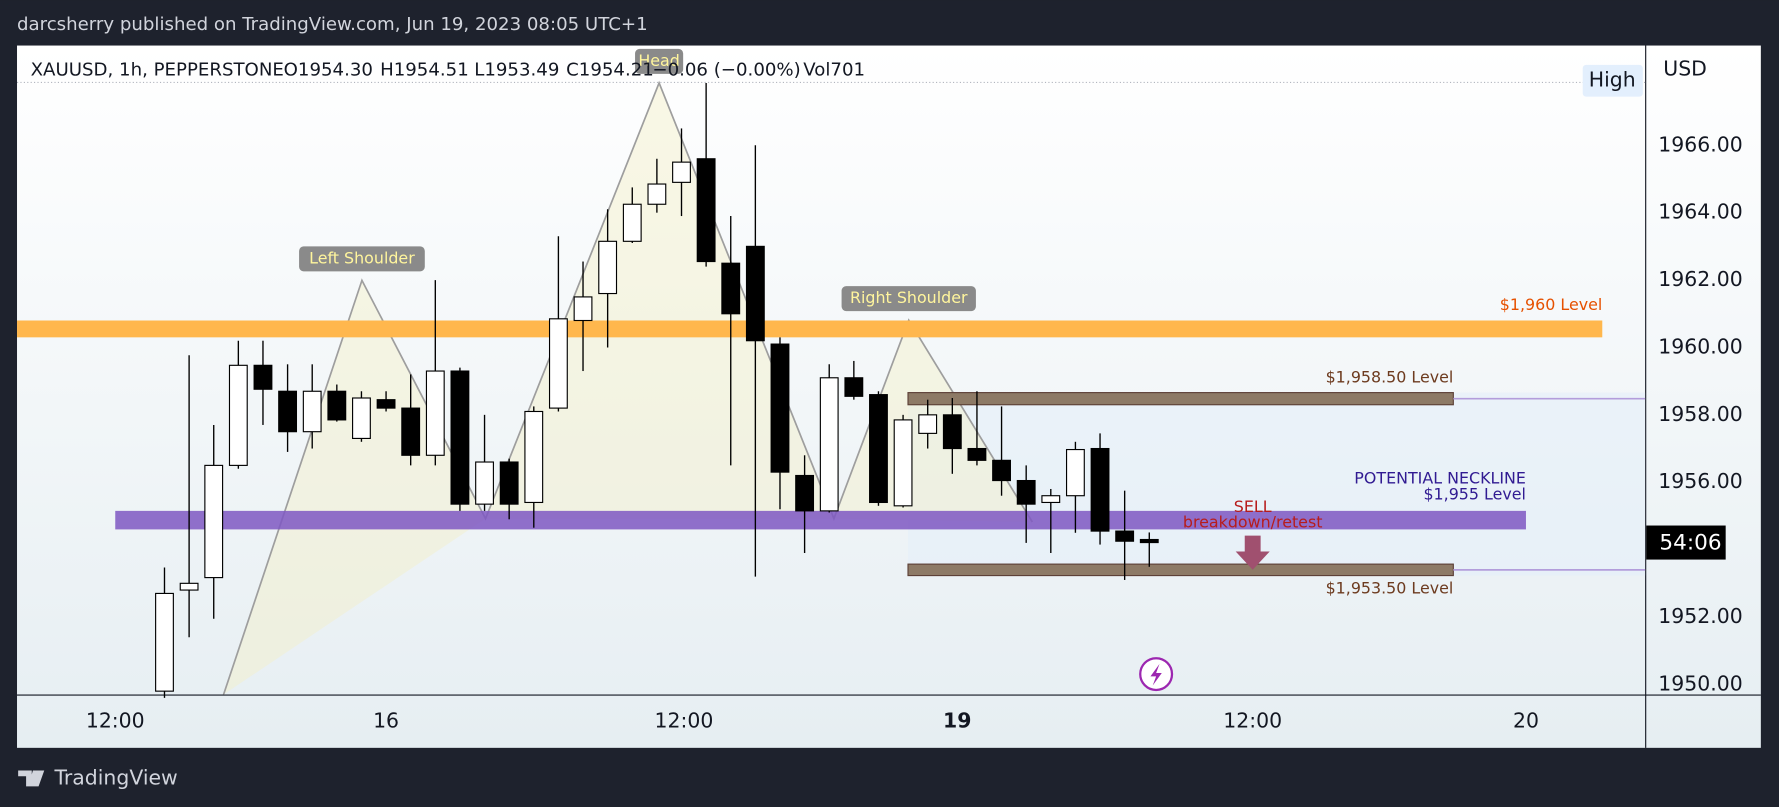 The width and height of the screenshot is (1779, 807). What do you see at coordinates (1390, 588) in the screenshot?
I see `level-label: $1,953.50 Level` at bounding box center [1390, 588].